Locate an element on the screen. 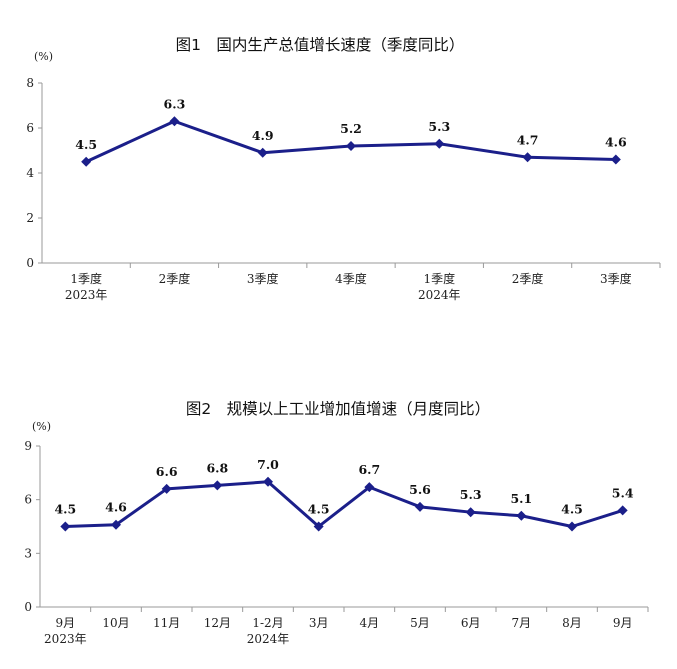  x-tick-label: 5月 is located at coordinates (420, 623).